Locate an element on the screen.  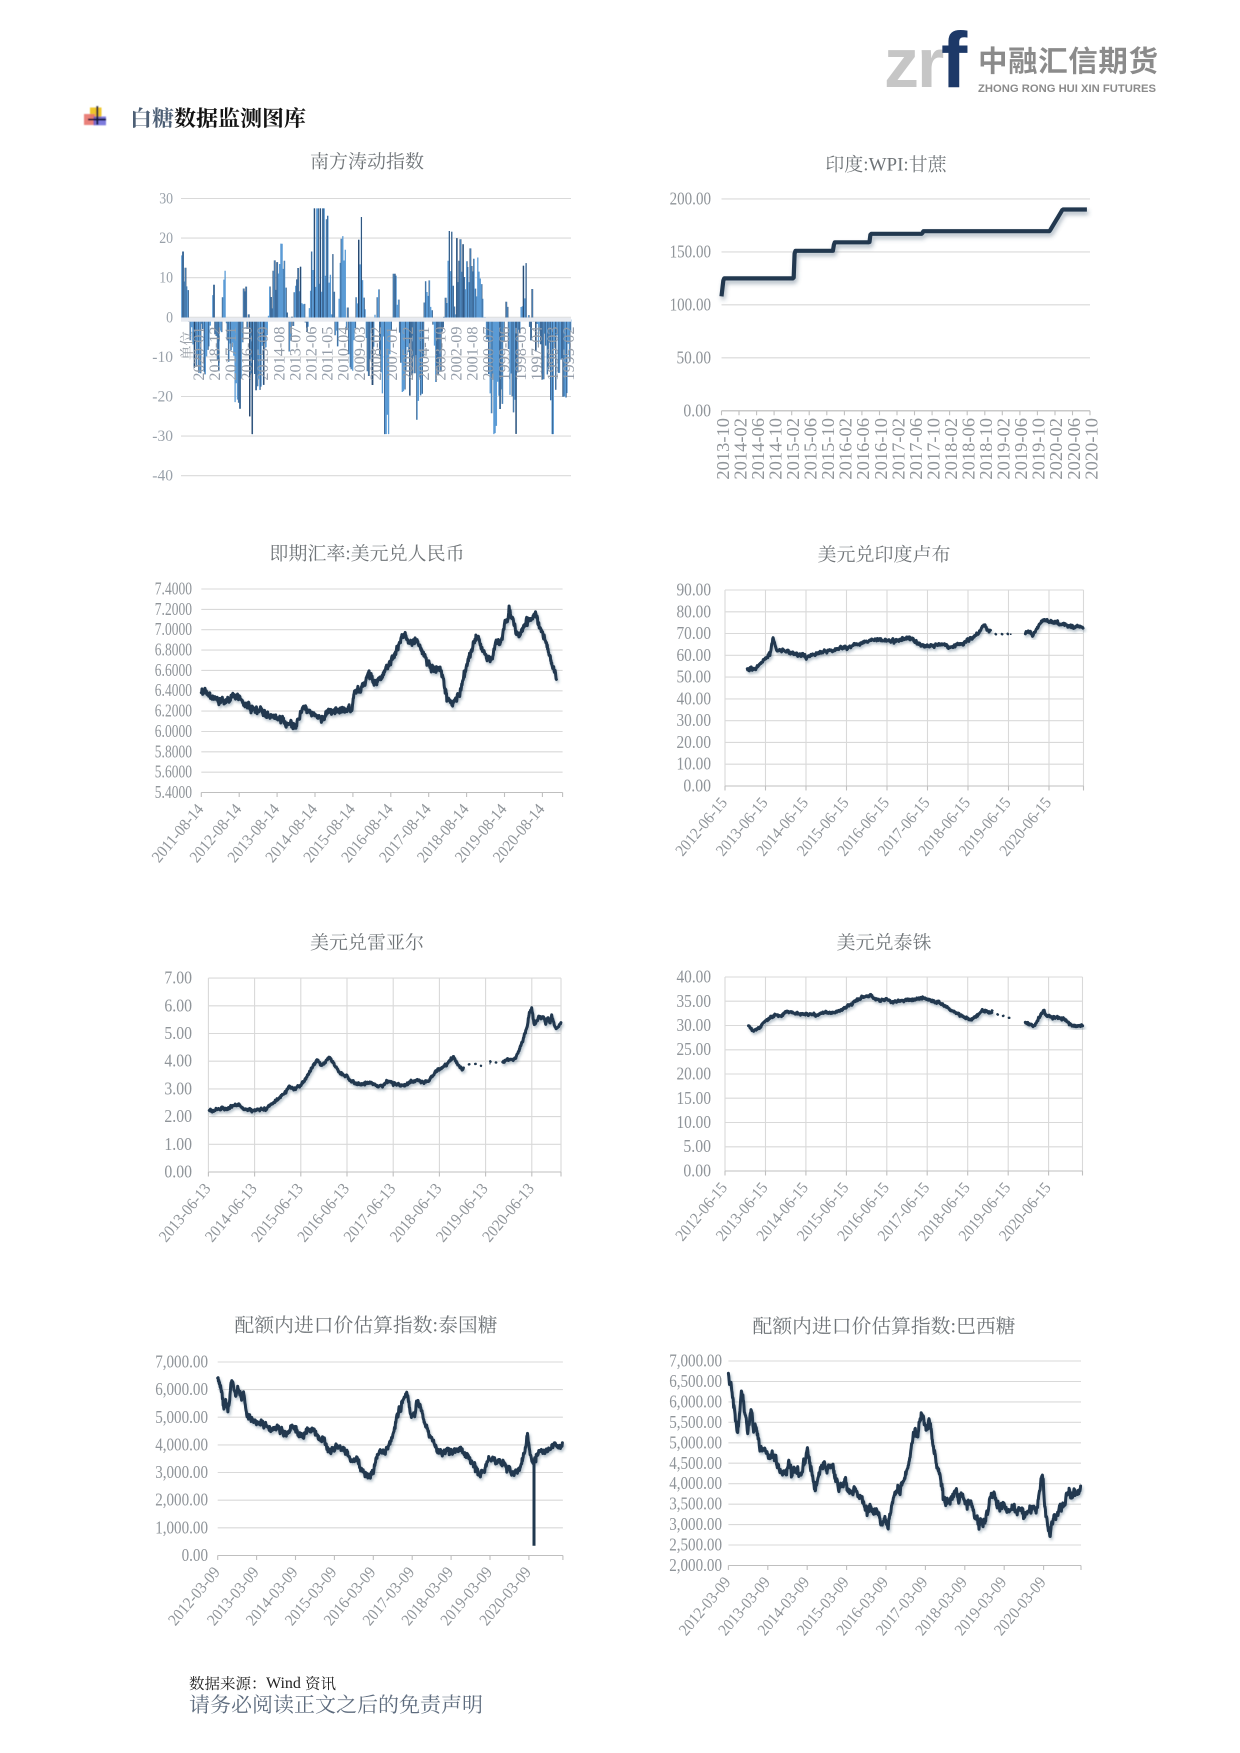
svg-text: 2018-06 is located at coordinates (969, 449).